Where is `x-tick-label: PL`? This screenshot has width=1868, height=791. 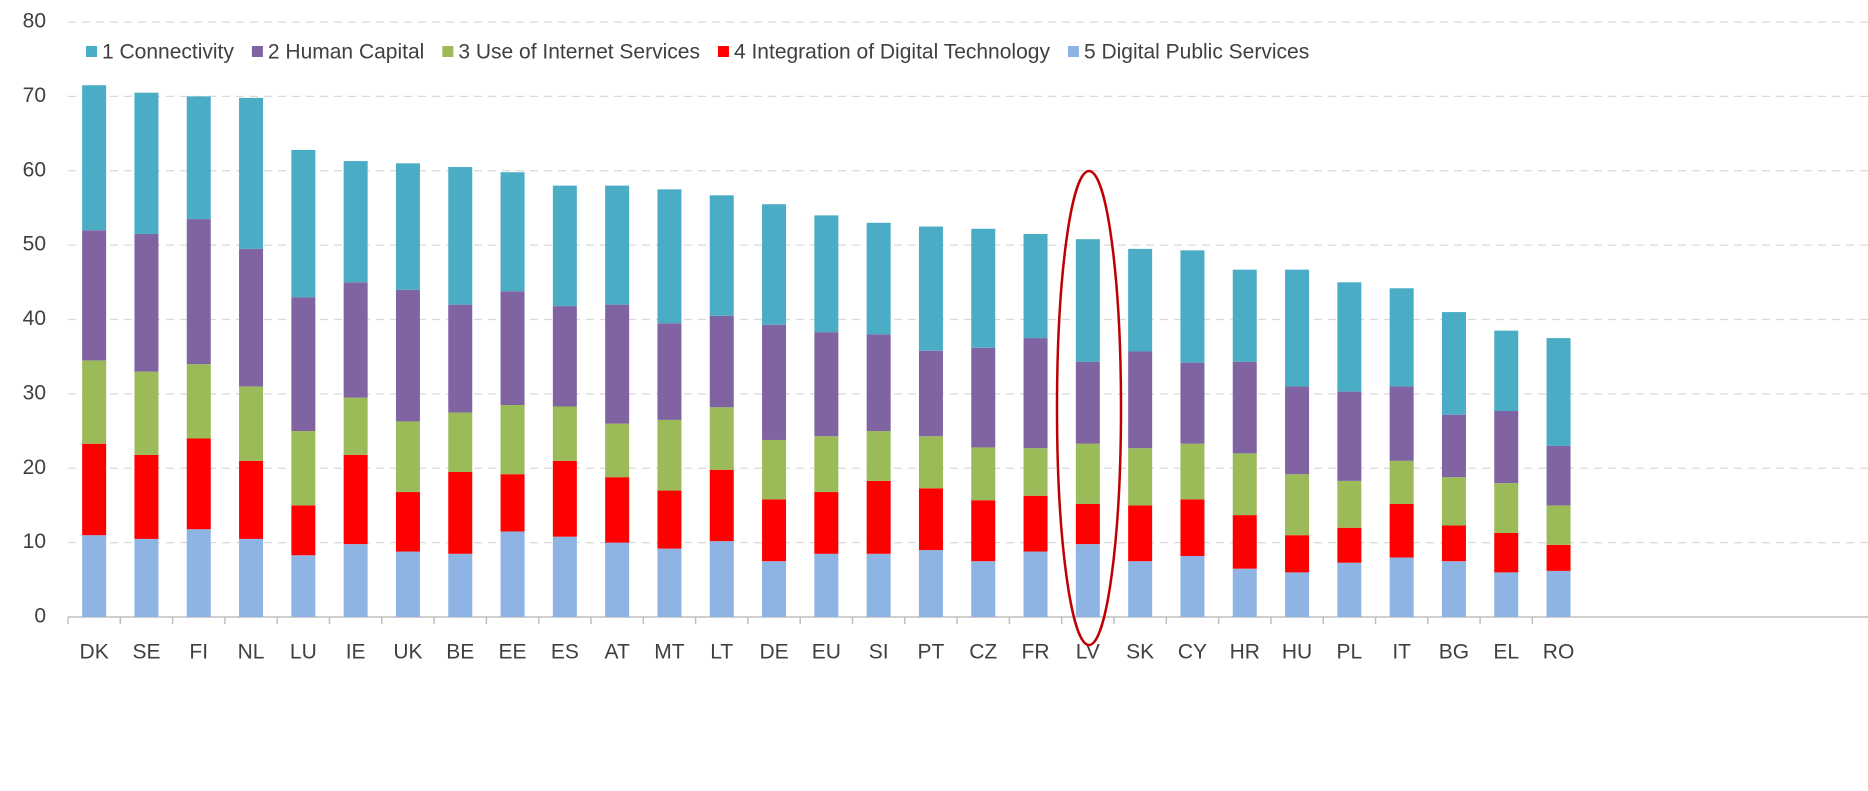 x-tick-label: PL is located at coordinates (1350, 652).